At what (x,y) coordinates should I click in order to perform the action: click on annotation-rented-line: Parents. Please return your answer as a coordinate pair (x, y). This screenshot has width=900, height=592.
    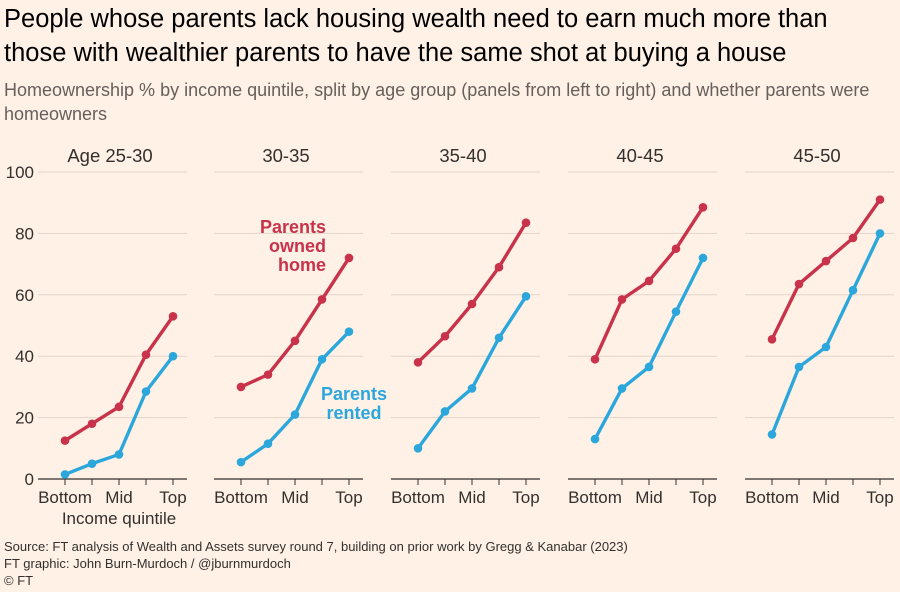
    Looking at the image, I should click on (354, 394).